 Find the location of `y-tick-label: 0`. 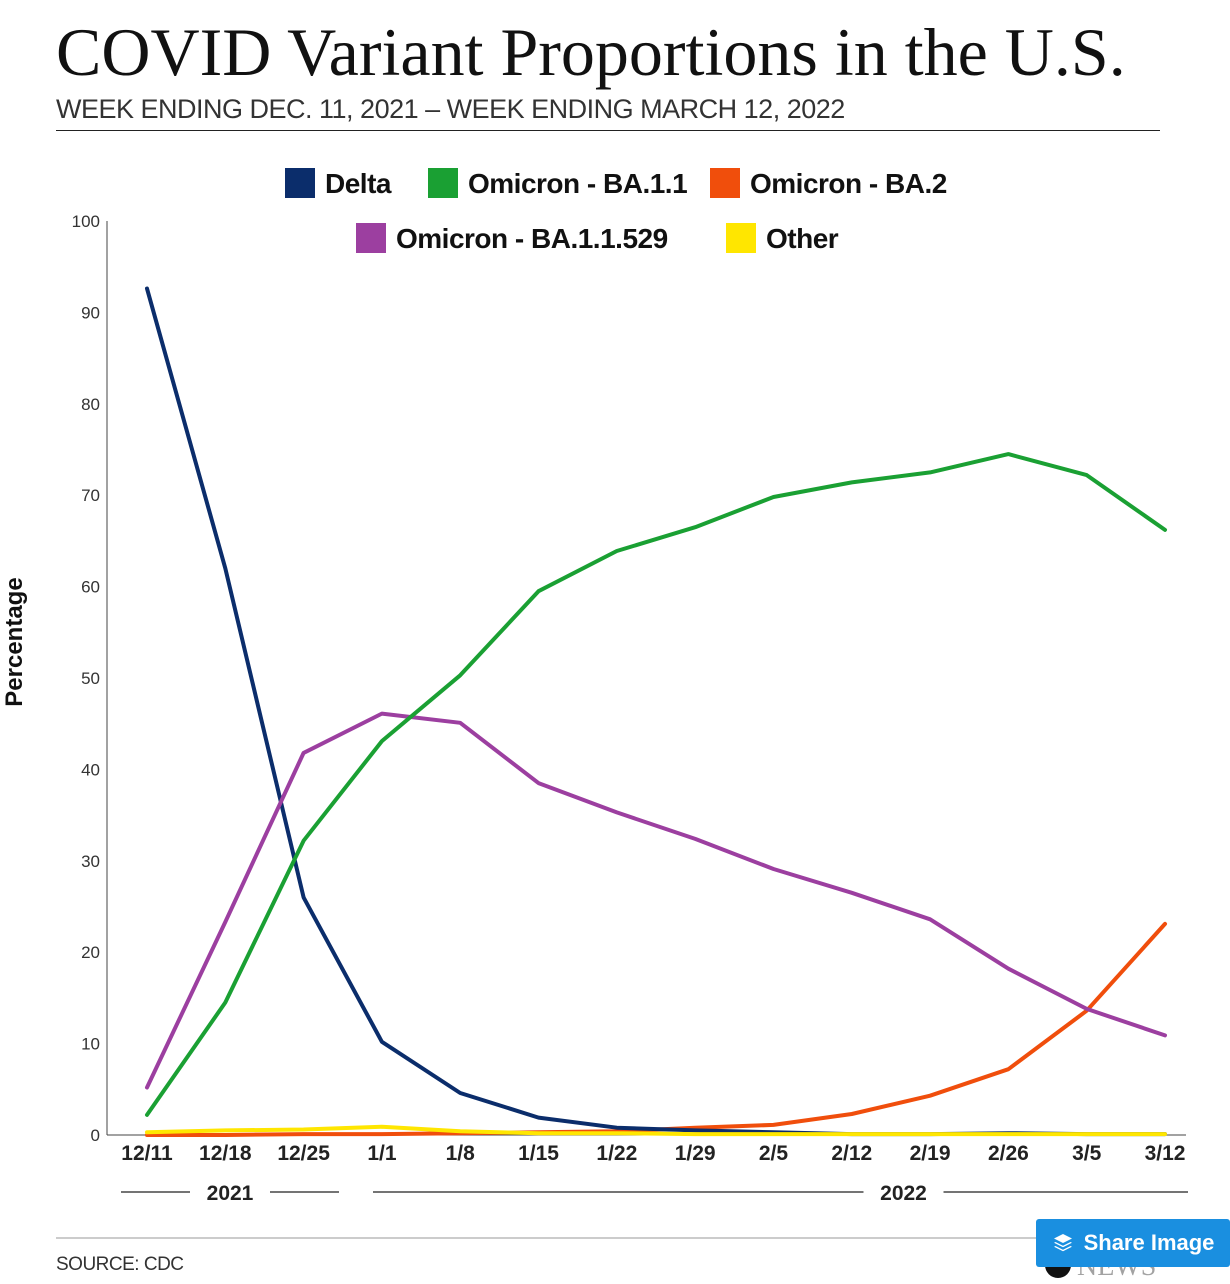

y-tick-label: 0 is located at coordinates (95, 1135).